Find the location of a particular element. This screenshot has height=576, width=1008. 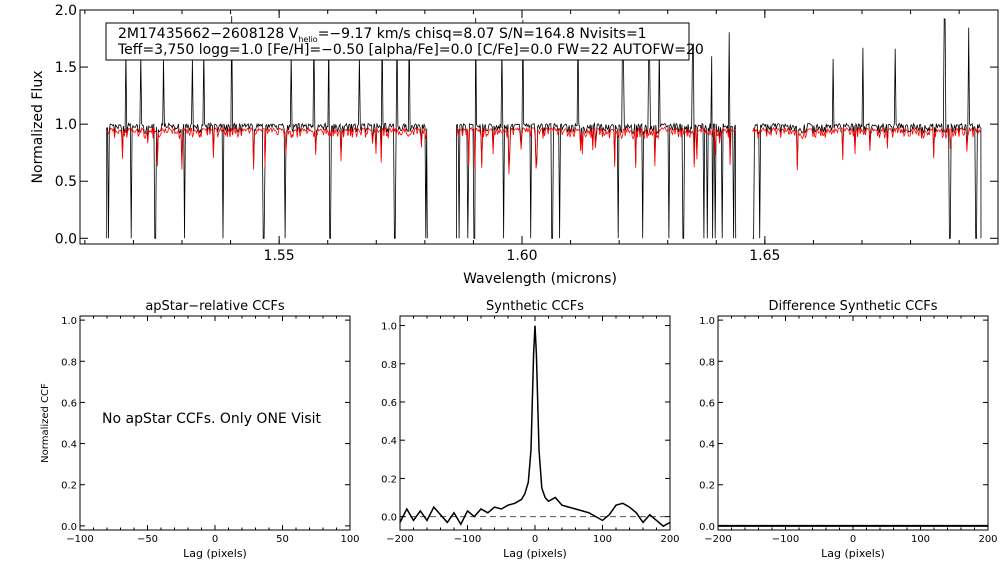

difference-ytick-label: 0.2 is located at coordinates (707, 486).